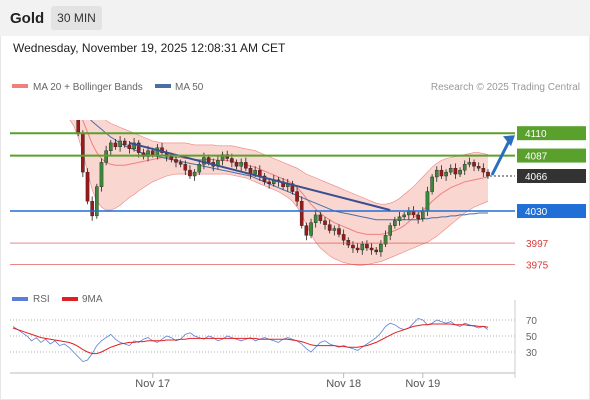 Image resolution: width=590 pixels, height=400 pixels. What do you see at coordinates (532, 321) in the screenshot?
I see `rsi-tick-label: 70` at bounding box center [532, 321].